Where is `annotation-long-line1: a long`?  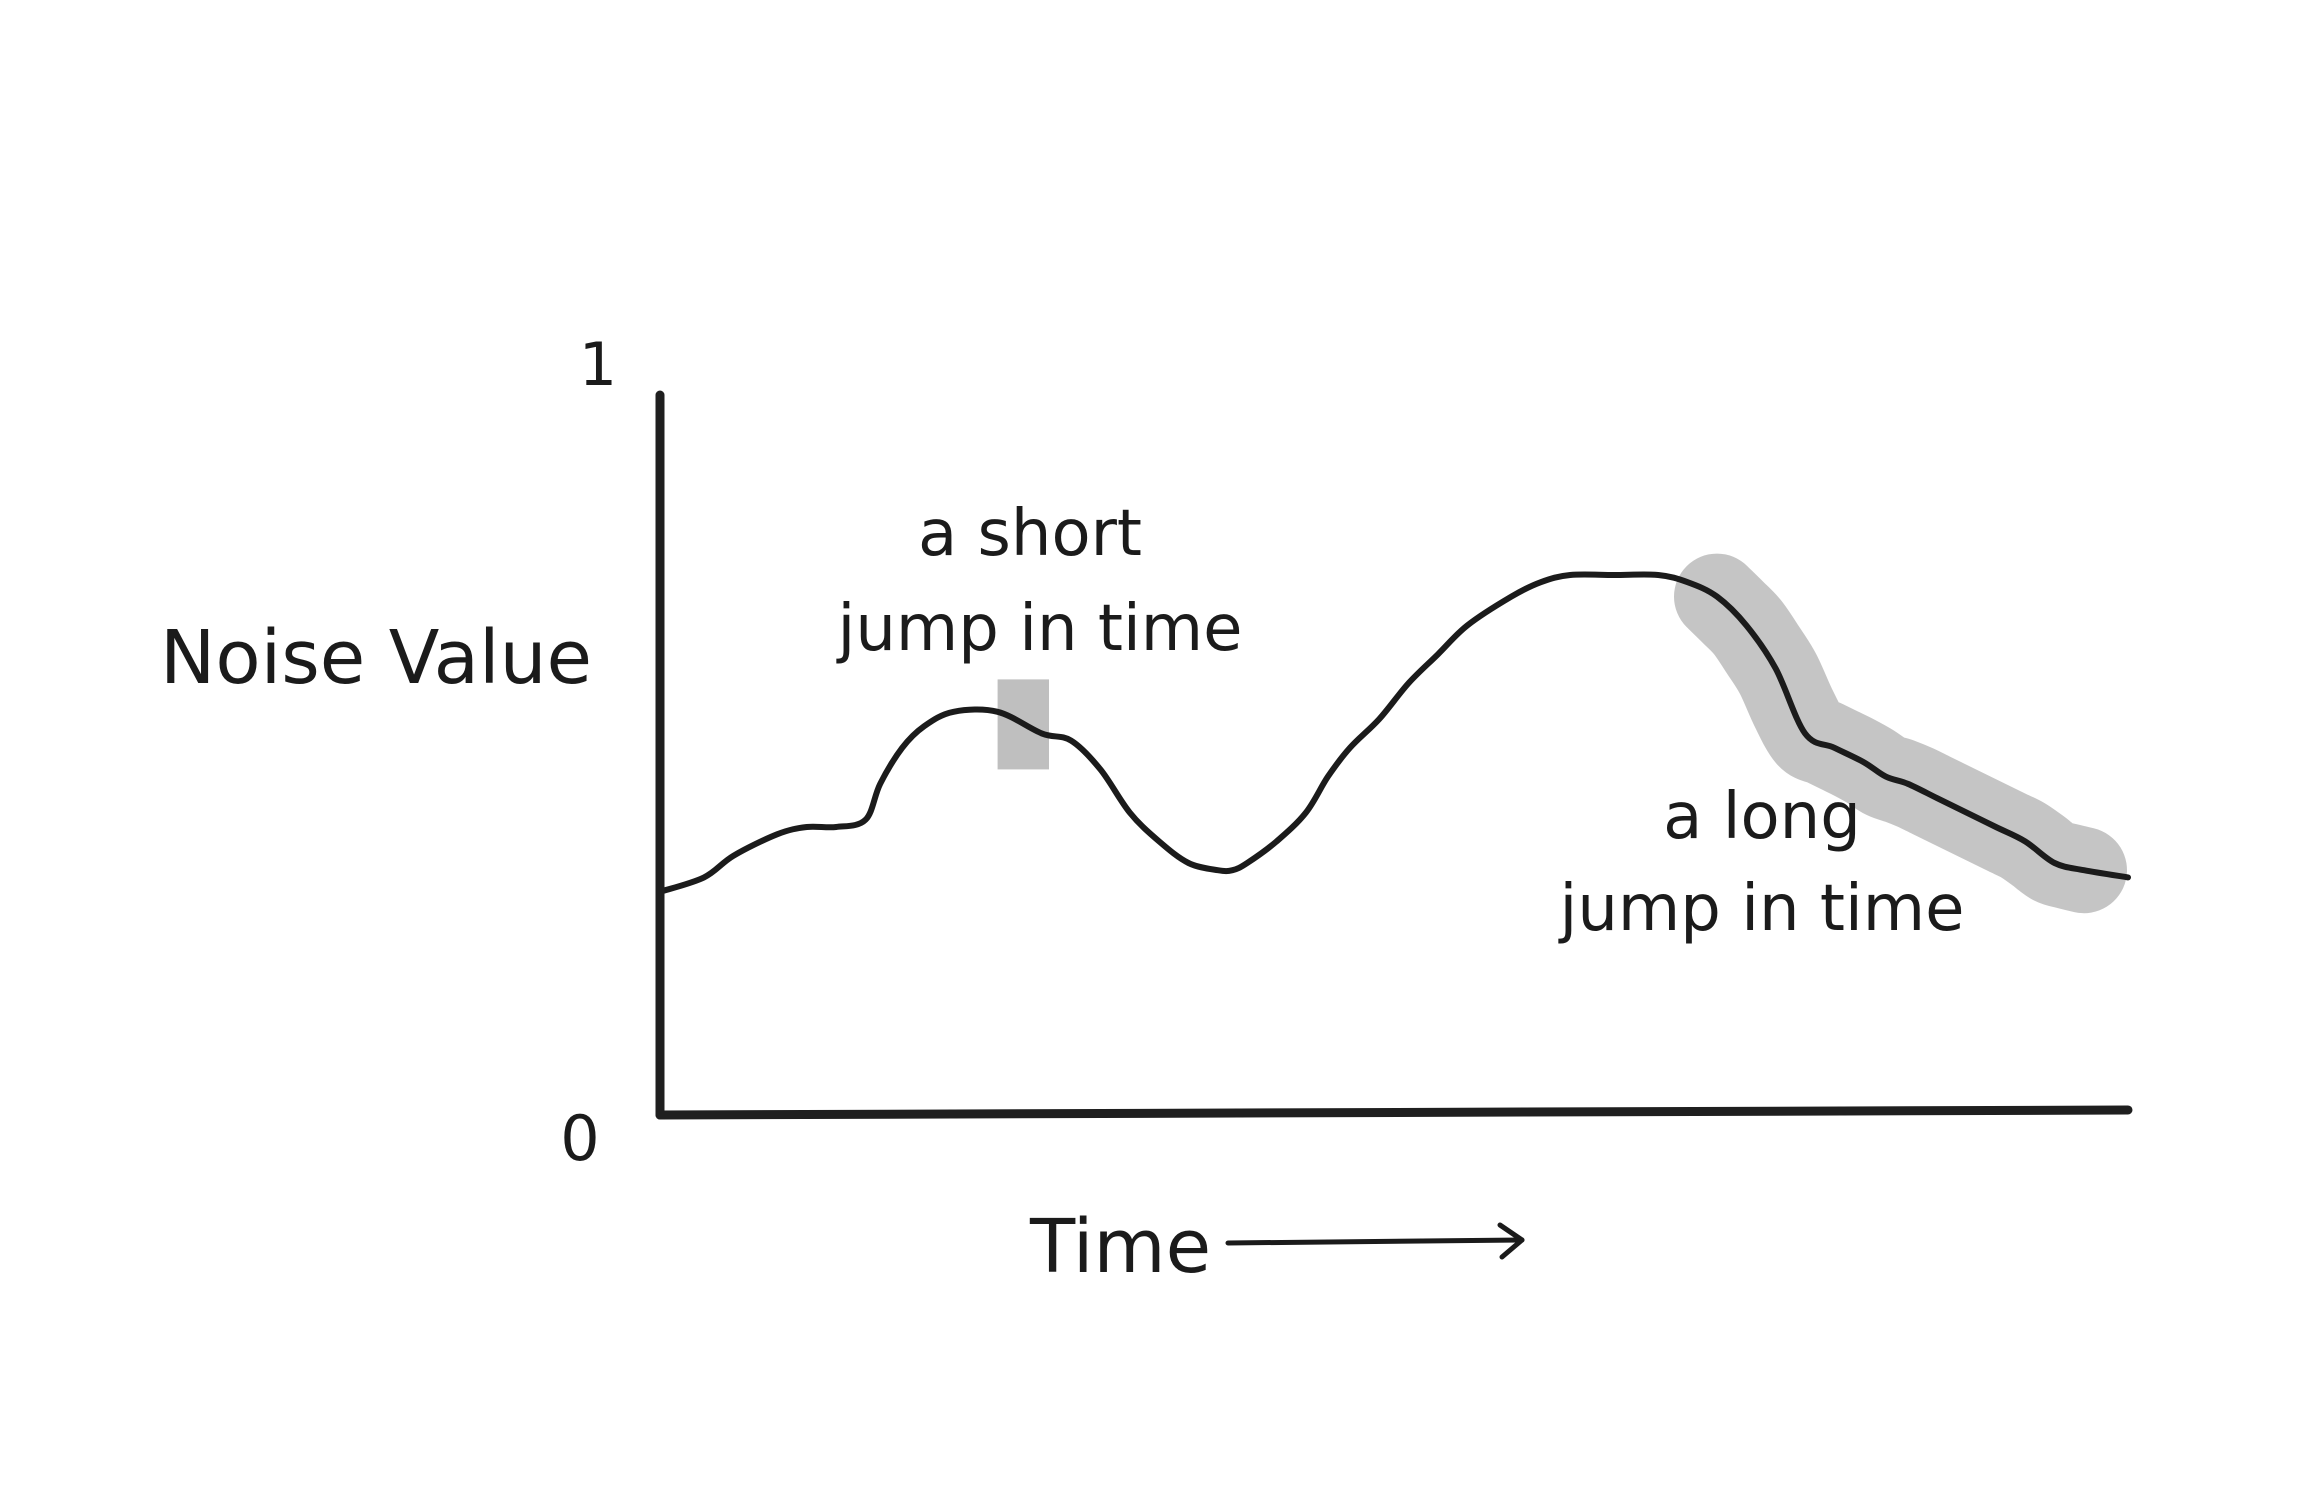 annotation-long-line1: a long is located at coordinates (1762, 817).